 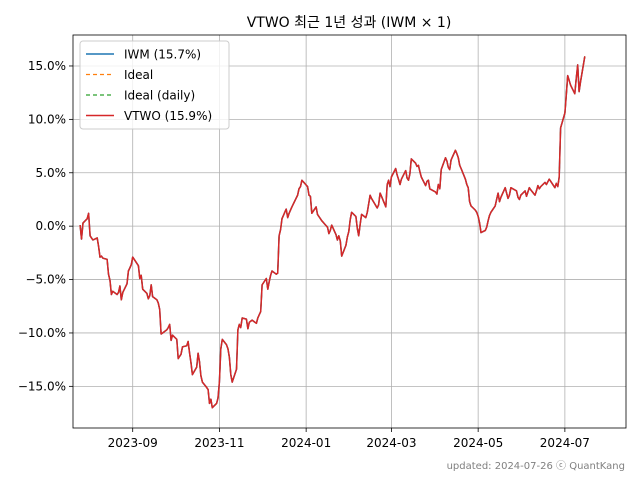 I want to click on y-tick-label: 15.0%, so click(x=47, y=66).